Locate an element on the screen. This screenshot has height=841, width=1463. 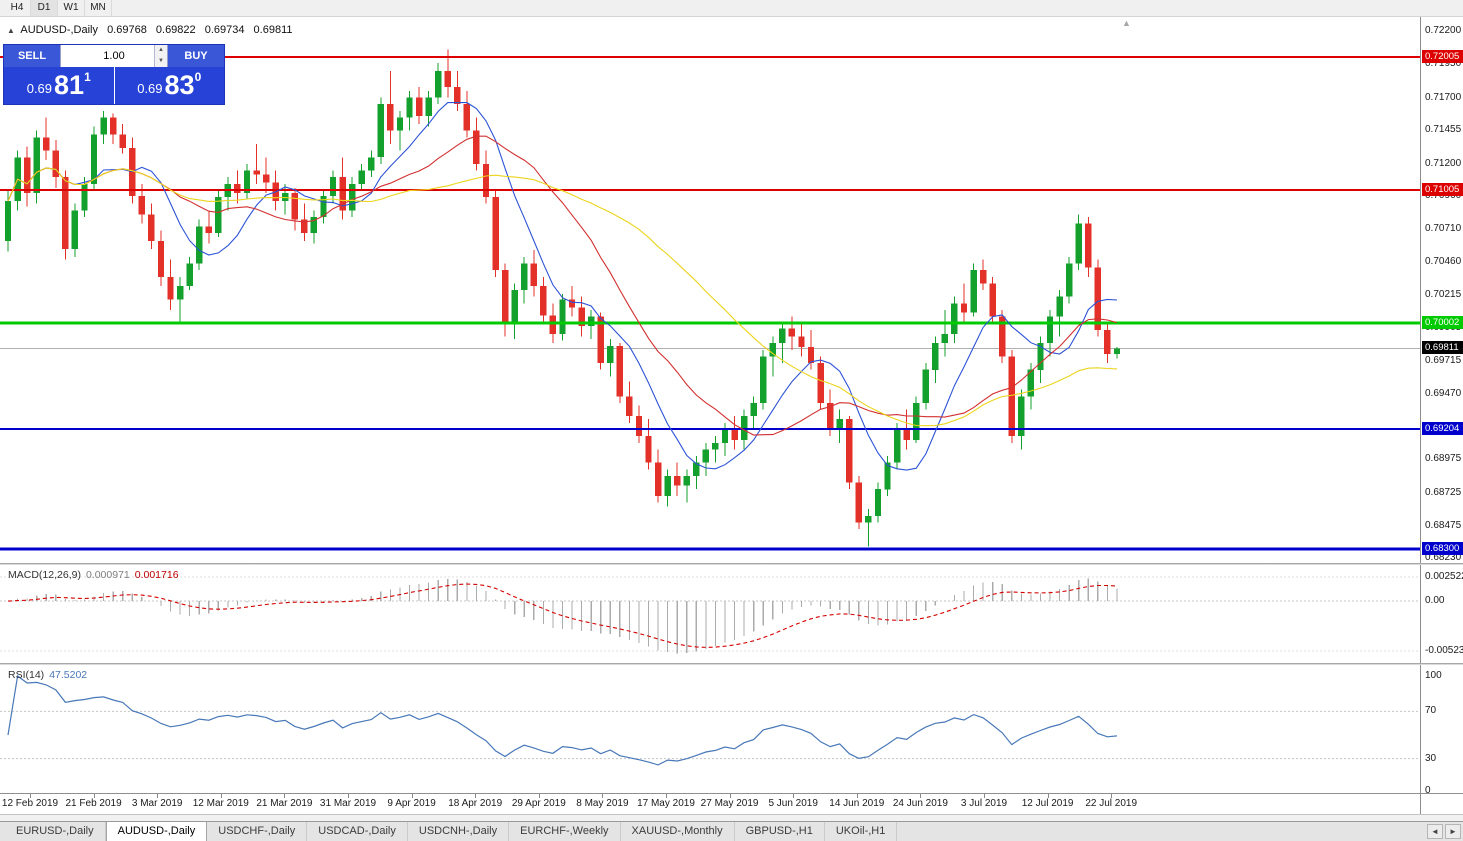
ohlc-high: 0.69822 is located at coordinates (175, 30).